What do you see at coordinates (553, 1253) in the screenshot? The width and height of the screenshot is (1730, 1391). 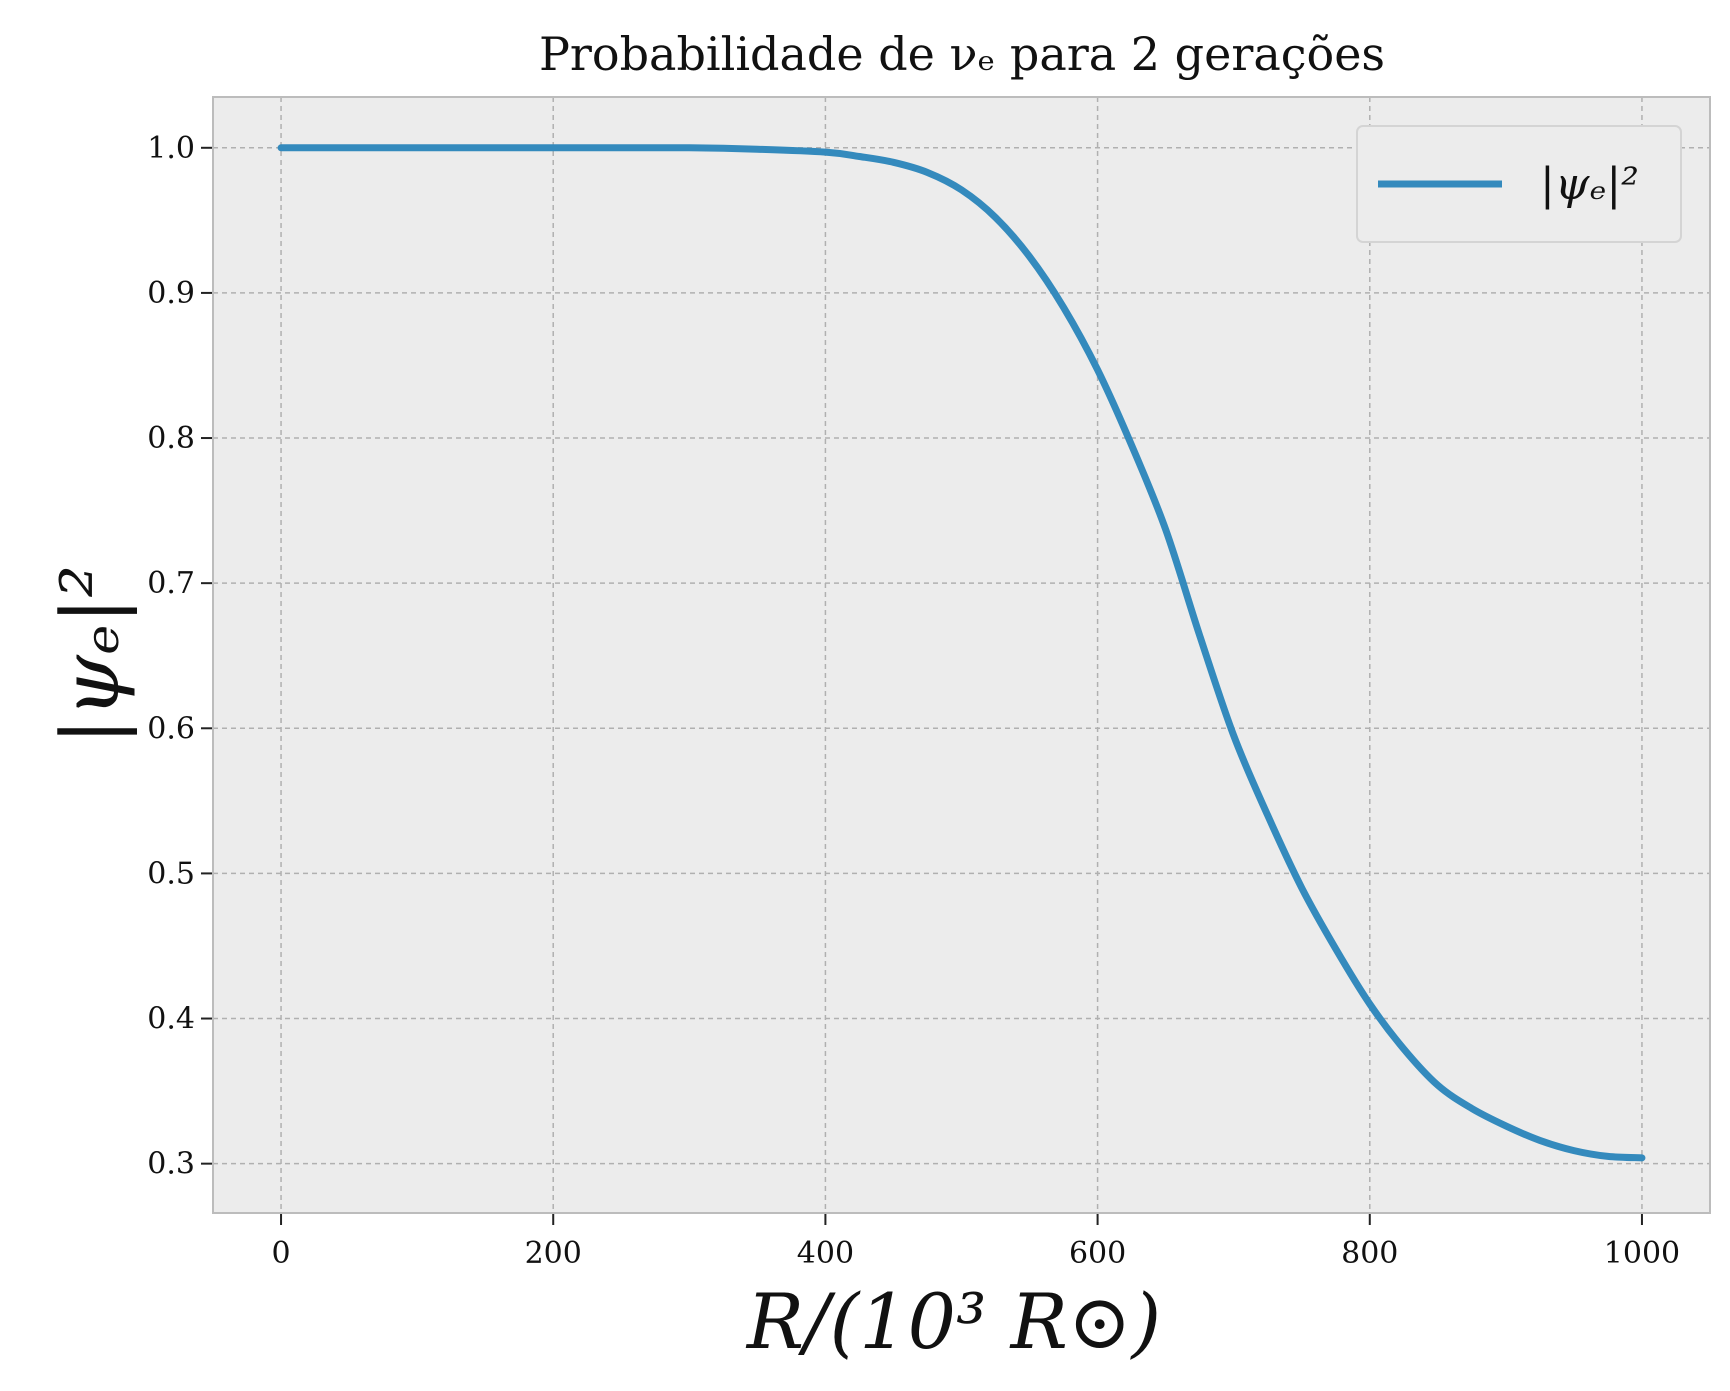 I see `x-tick-label: 200` at bounding box center [553, 1253].